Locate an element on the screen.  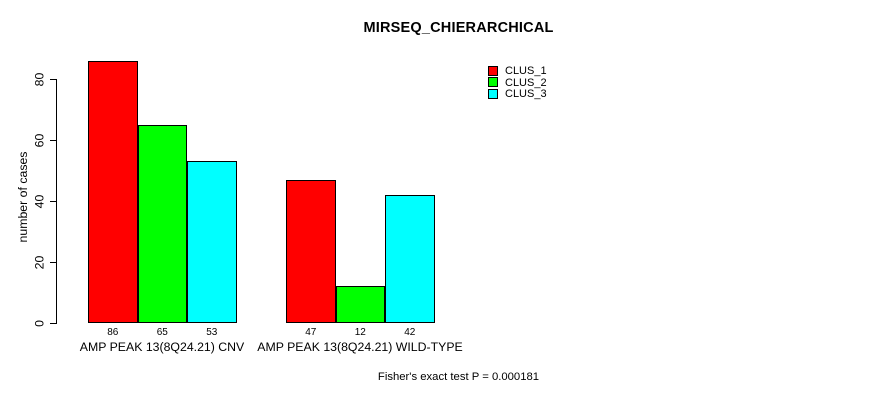
y-axis-tick-label: 0 is located at coordinates (39, 323).